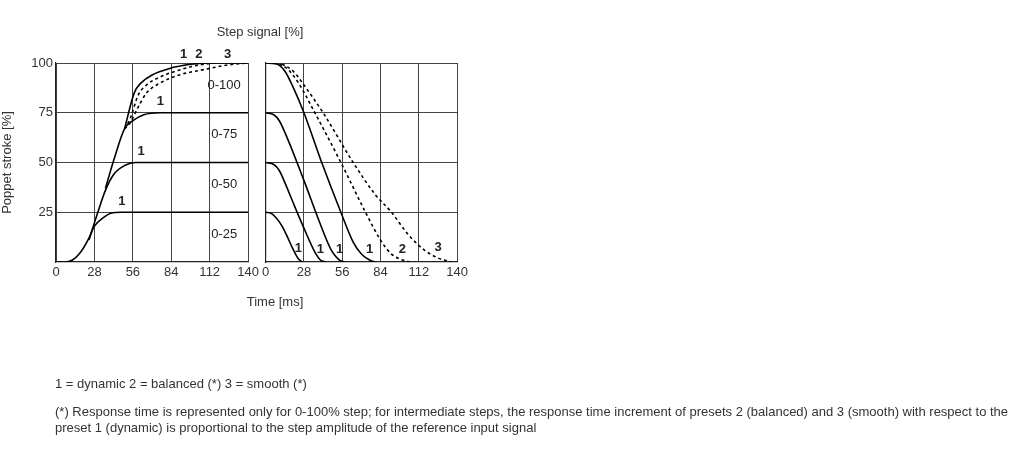  Describe the element at coordinates (260, 31) in the screenshot. I see `chart-title: Step signal [%]` at that location.